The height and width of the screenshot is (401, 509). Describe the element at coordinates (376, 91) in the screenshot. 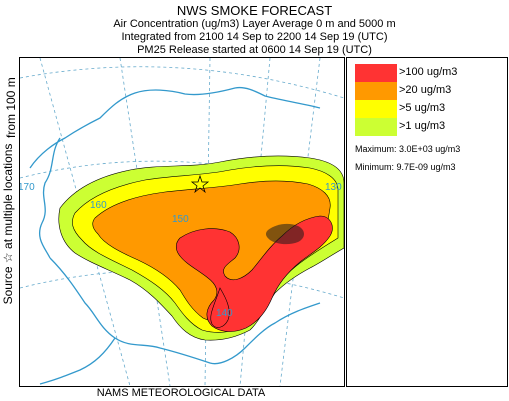

I see `swatch-gt20` at that location.